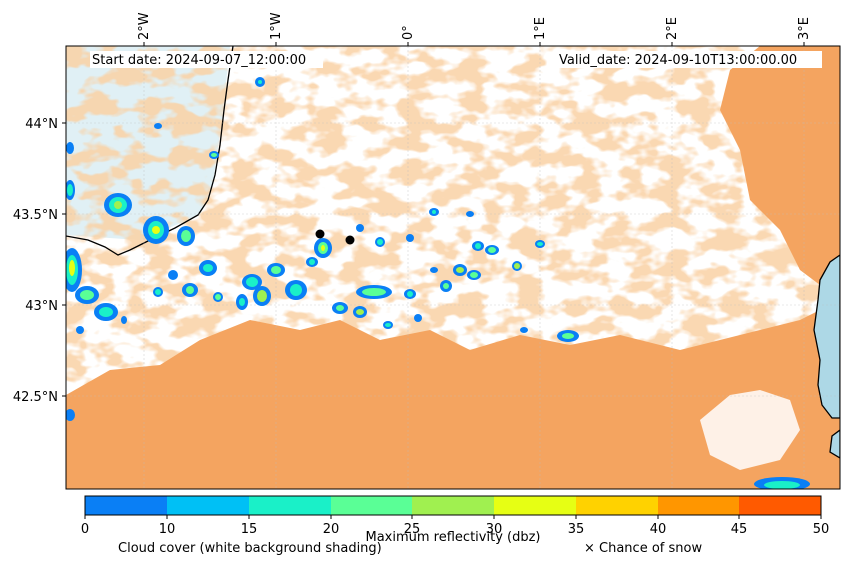 The width and height of the screenshot is (850, 564). I want to click on colorbar-tick: 0, so click(85, 529).